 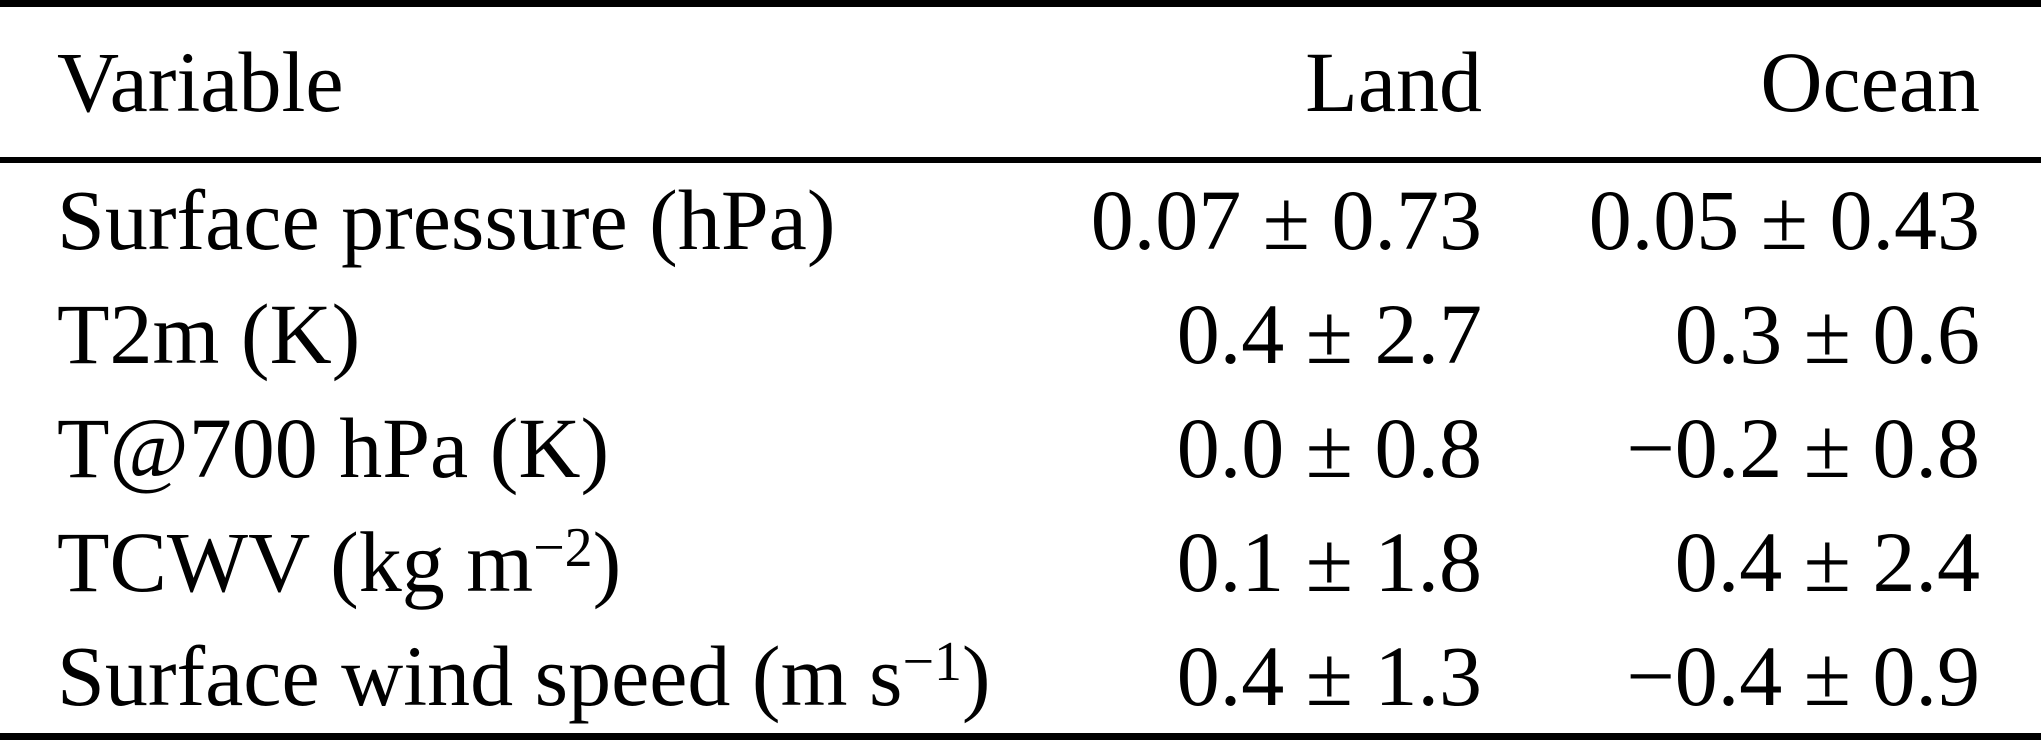 I want to click on column-header-land: Land, so click(x=1251, y=83).